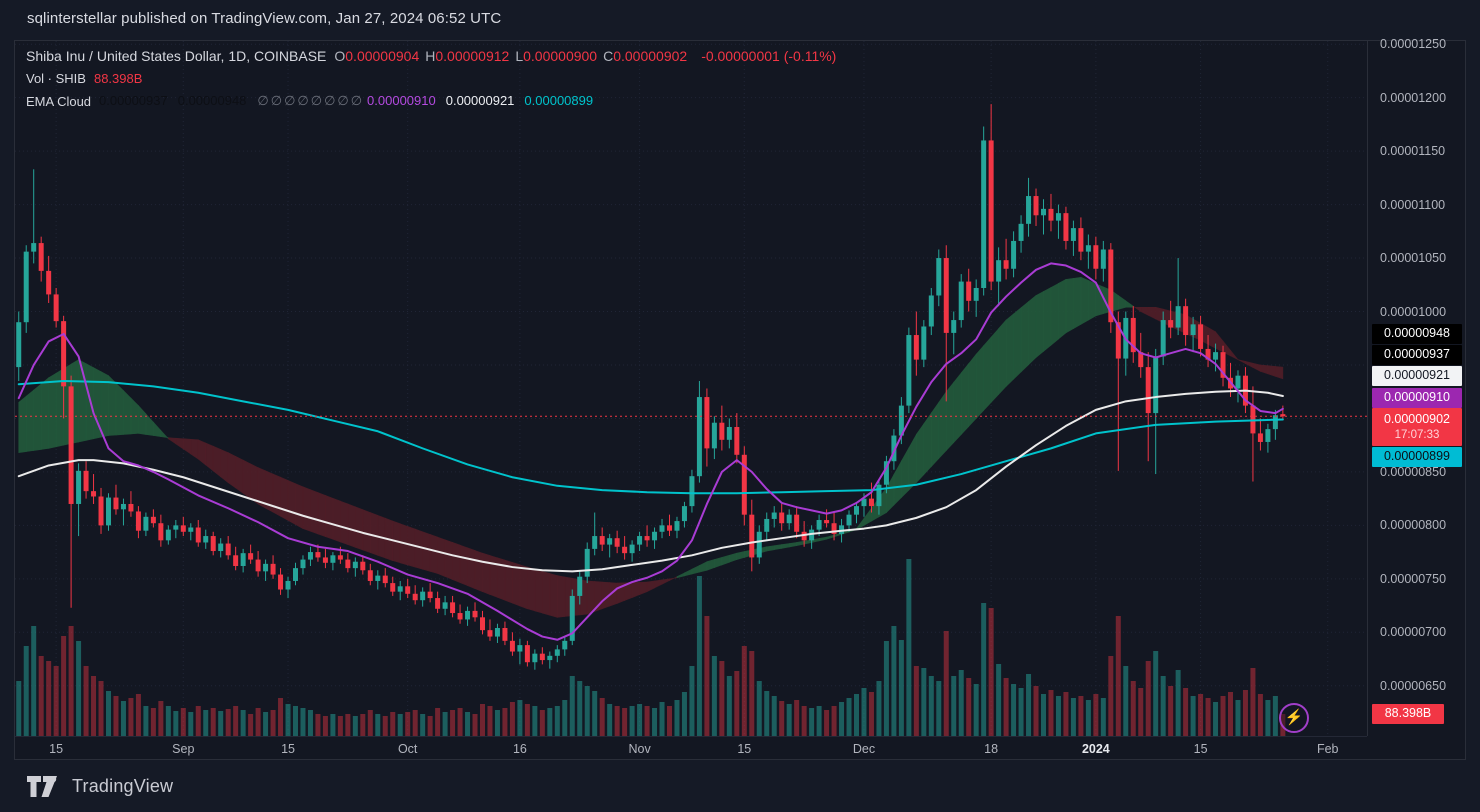 Image resolution: width=1480 pixels, height=812 pixels. What do you see at coordinates (59, 101) in the screenshot?
I see `ema-cloud-label: EMA Cloud` at bounding box center [59, 101].